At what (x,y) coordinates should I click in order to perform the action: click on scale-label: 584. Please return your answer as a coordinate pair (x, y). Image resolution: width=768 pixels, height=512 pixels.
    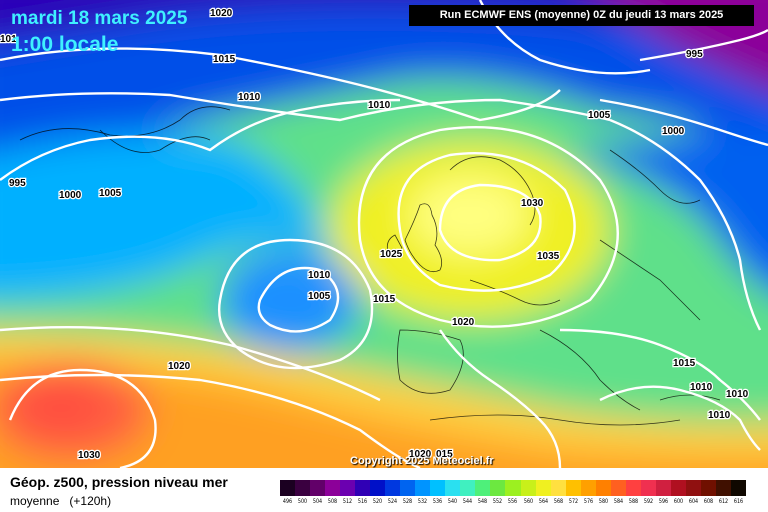
    Looking at the image, I should click on (618, 501).